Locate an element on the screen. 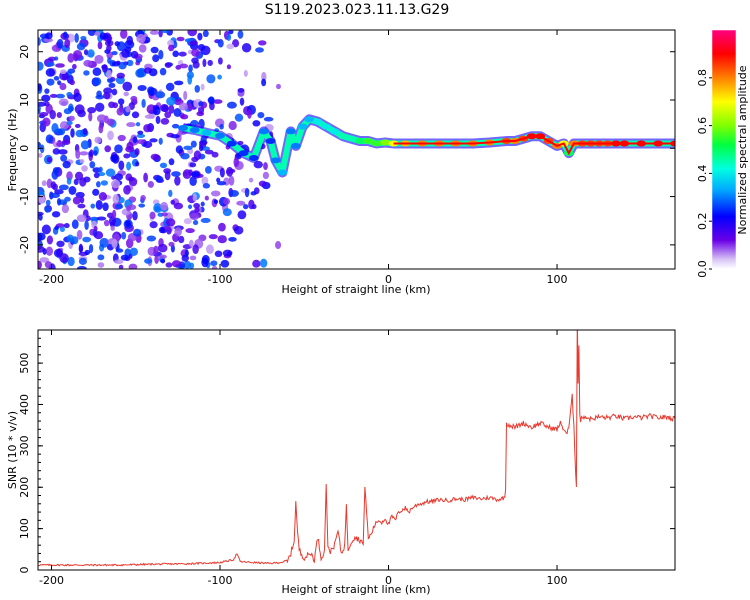 This screenshot has height=600, width=750. colorbar-tick-label: 0.4 is located at coordinates (702, 174).